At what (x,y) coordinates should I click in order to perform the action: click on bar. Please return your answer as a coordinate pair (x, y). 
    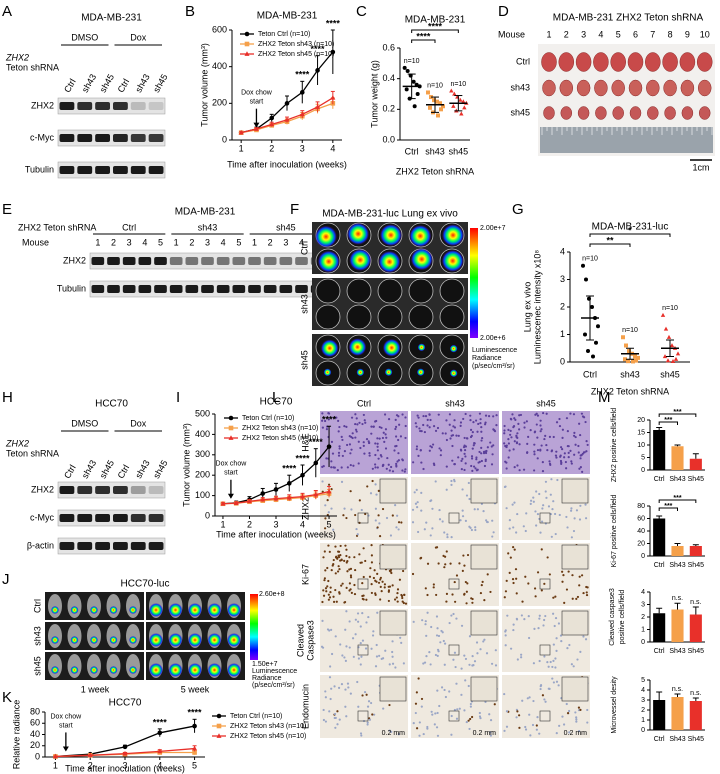
    Looking at the image, I should click on (659, 537).